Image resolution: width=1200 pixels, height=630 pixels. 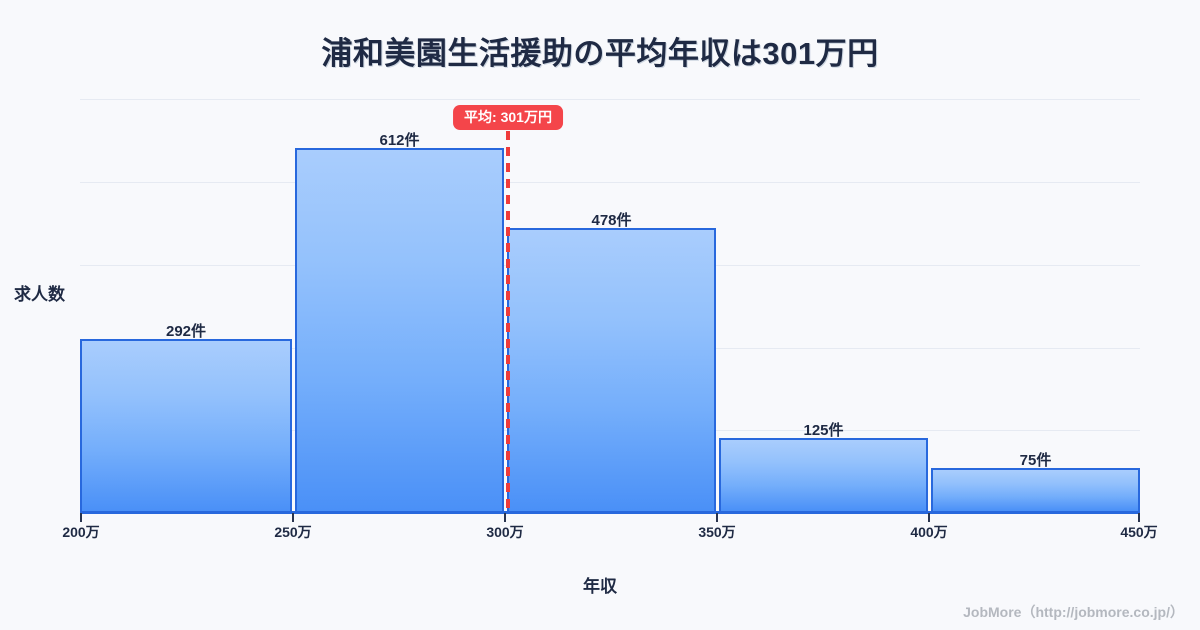 I want to click on mean-line, so click(x=508, y=322).